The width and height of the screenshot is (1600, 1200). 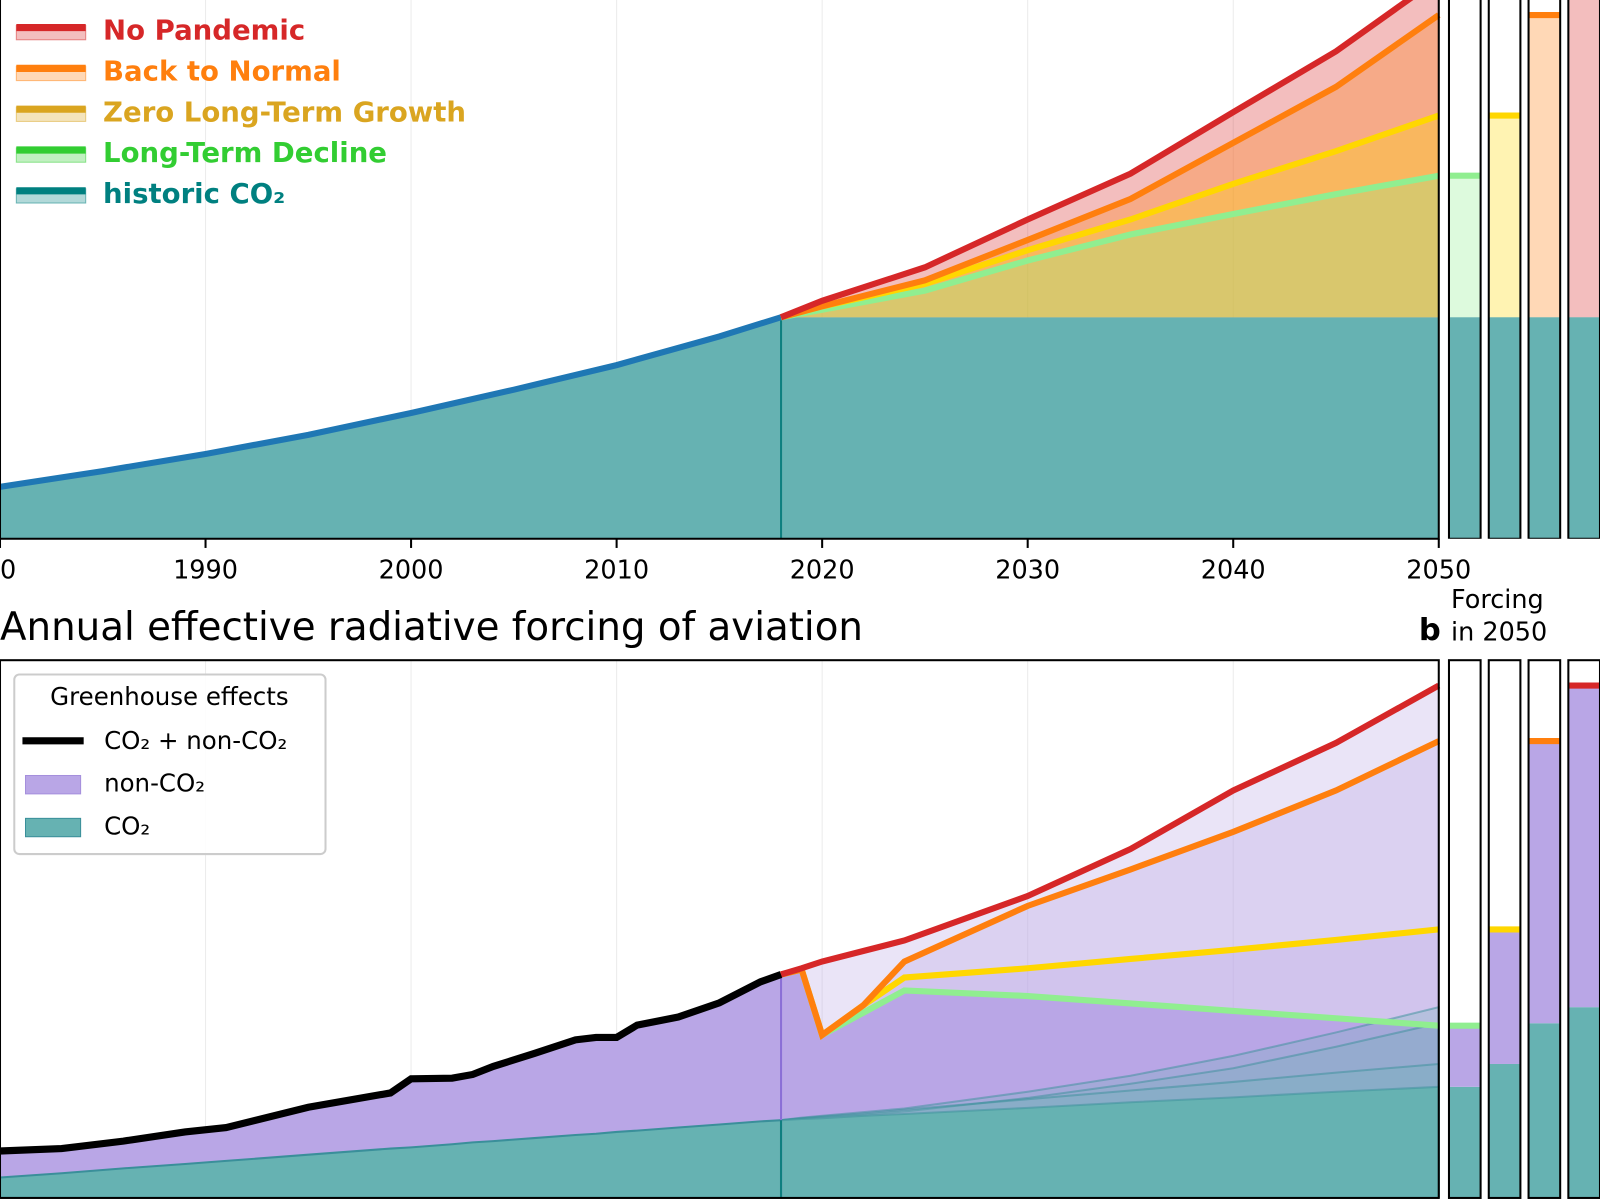 I want to click on legend-label: Long-Term Decline, so click(x=245, y=153).